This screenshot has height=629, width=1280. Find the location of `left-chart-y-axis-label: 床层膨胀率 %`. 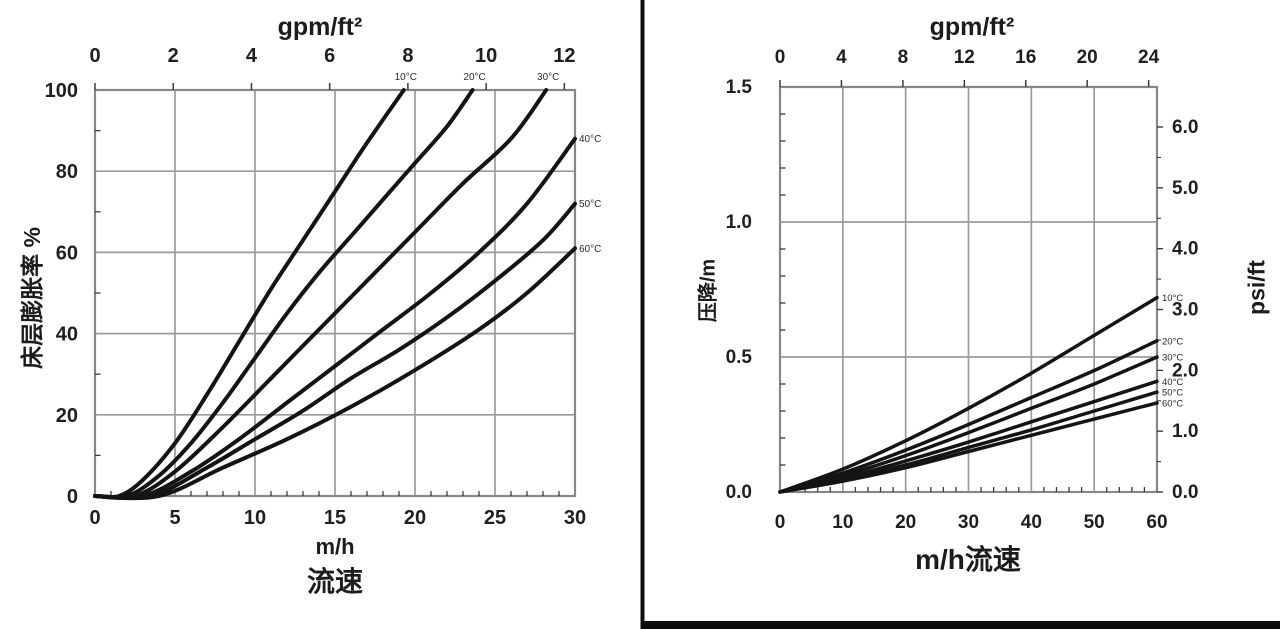

left-chart-y-axis-label: 床层膨胀率 % is located at coordinates (32, 298).